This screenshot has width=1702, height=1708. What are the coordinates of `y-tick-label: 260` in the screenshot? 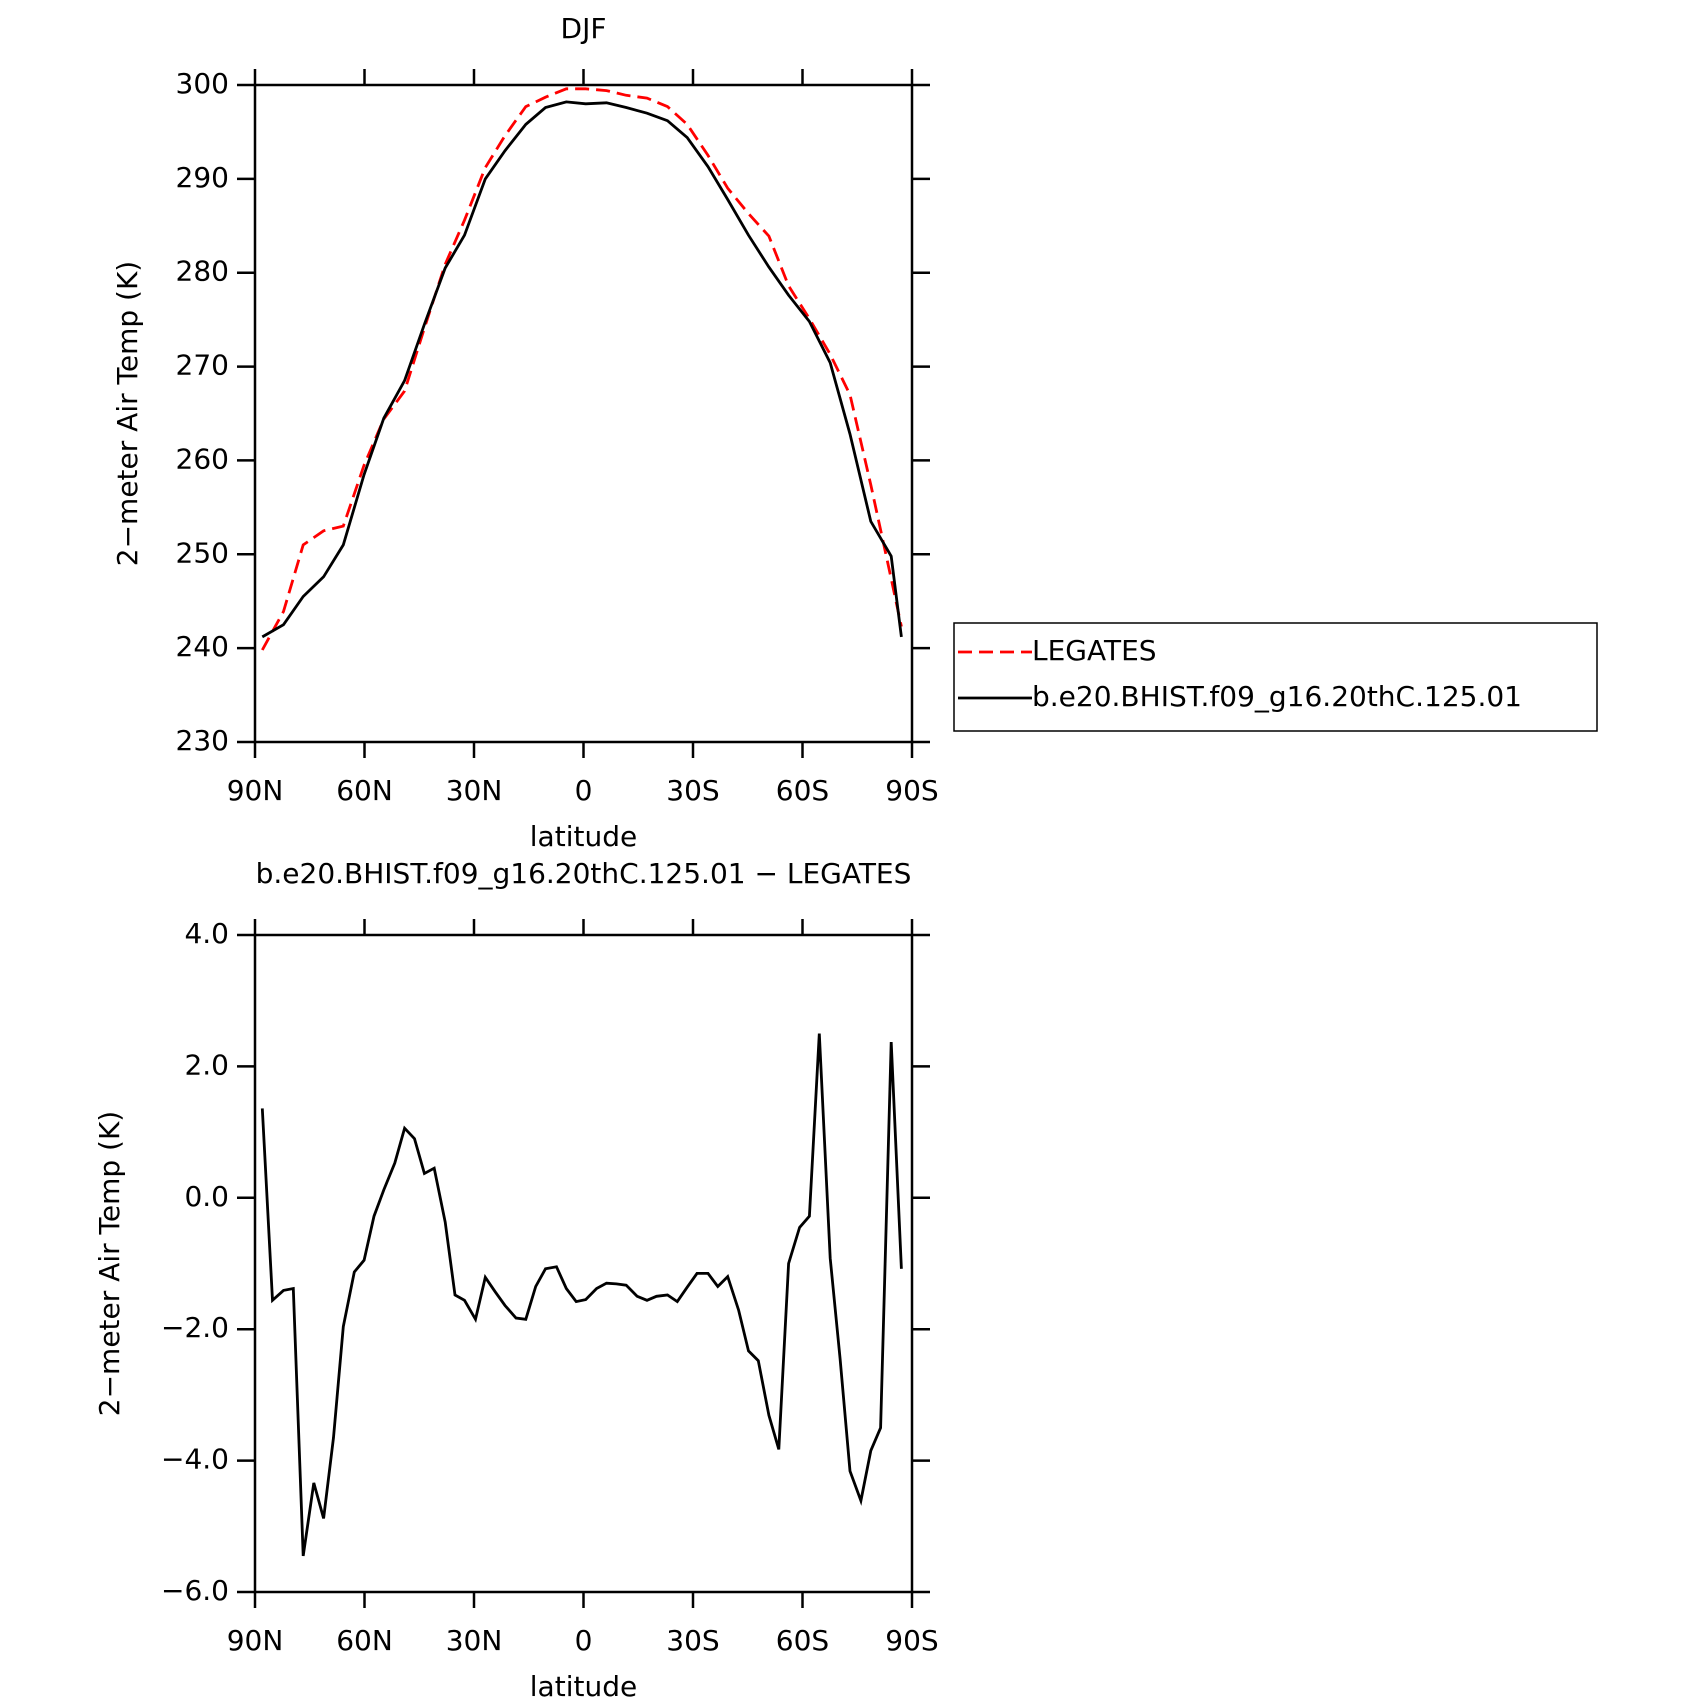 It's located at (202, 458).